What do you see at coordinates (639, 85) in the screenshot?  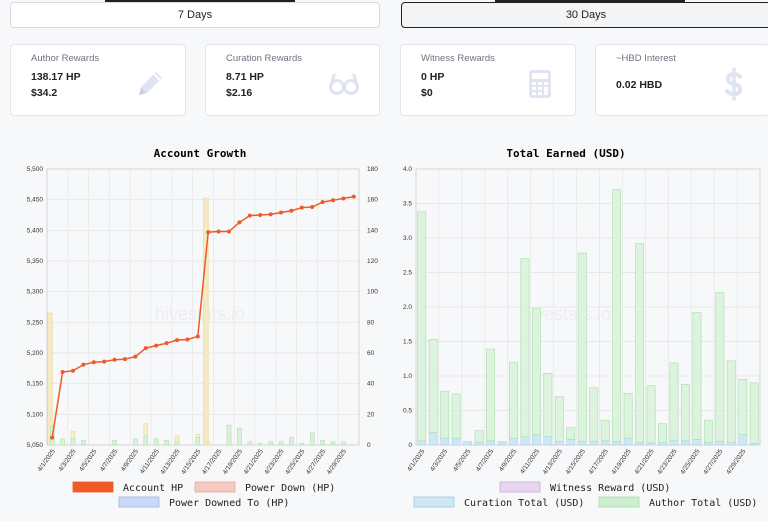 I see `card-value-hbd: 0.02 HBD` at bounding box center [639, 85].